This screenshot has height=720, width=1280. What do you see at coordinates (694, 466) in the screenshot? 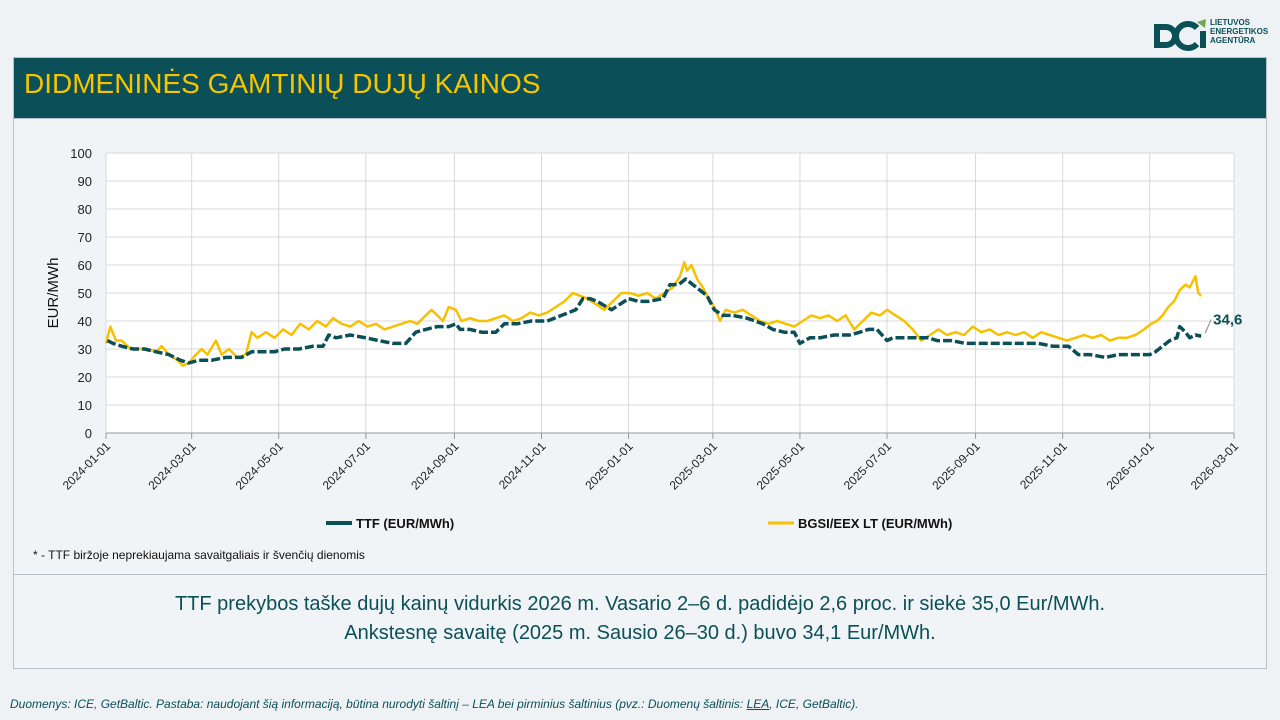
I see `x-tick-label: 2025-03-01` at bounding box center [694, 466].